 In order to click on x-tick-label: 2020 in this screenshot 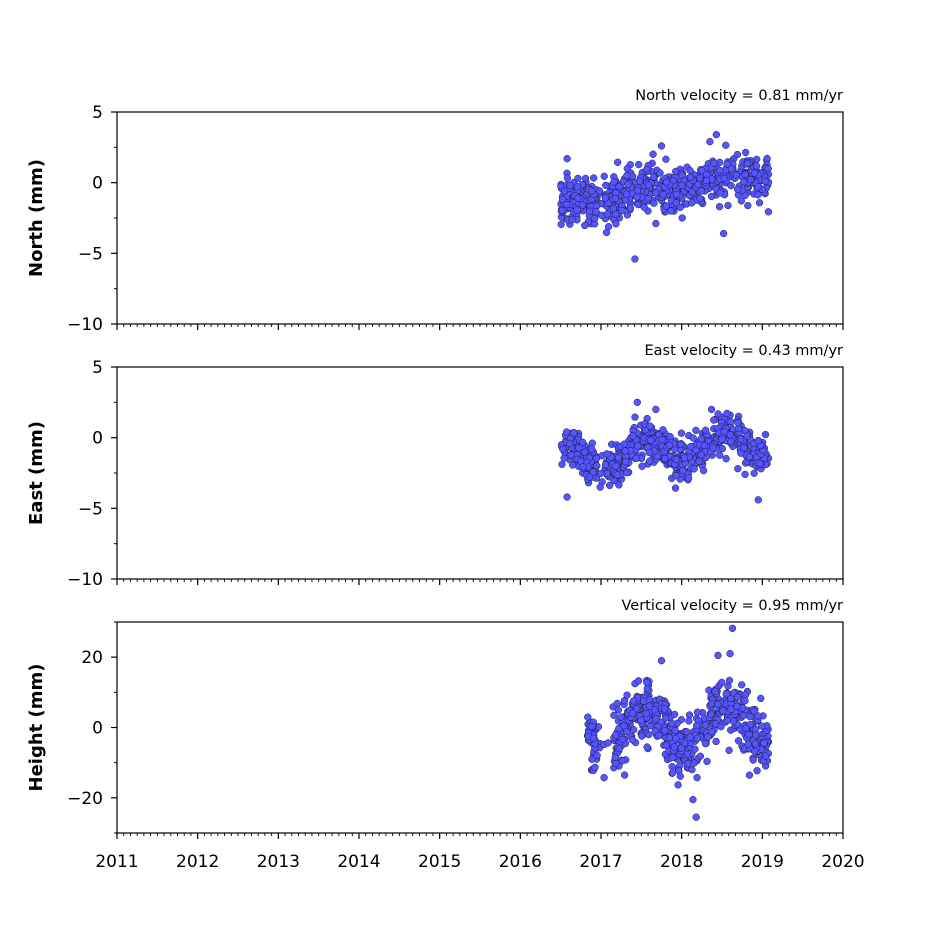, I will do `click(842, 862)`.